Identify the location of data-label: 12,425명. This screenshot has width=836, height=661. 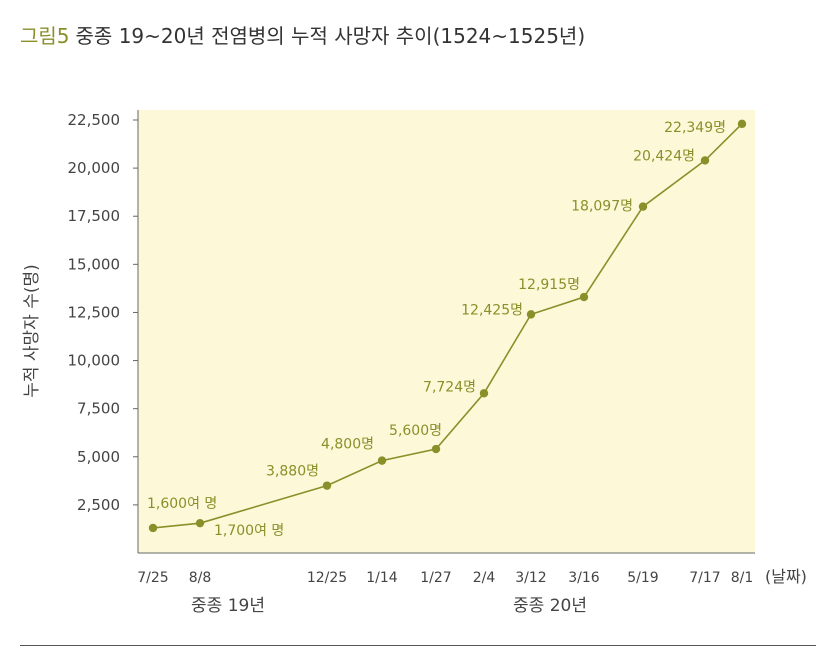
(492, 310).